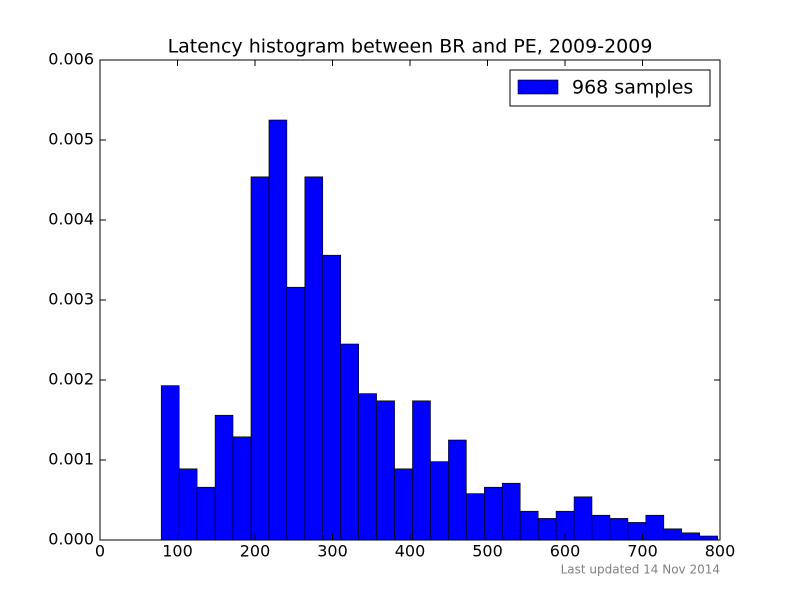 The height and width of the screenshot is (600, 800). What do you see at coordinates (640, 570) in the screenshot?
I see `footer: Last updated 14 Nov 2014` at bounding box center [640, 570].